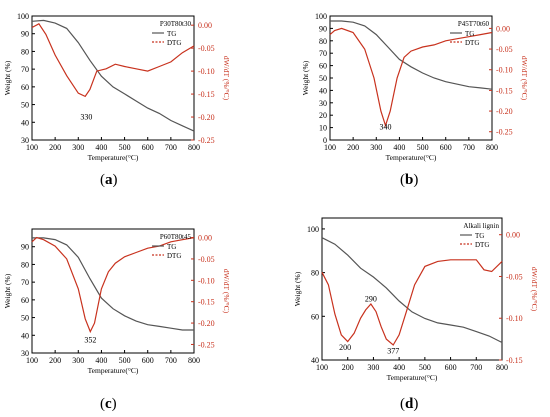 The width and height of the screenshot is (550, 417). Describe the element at coordinates (323, 115) in the screenshot. I see `y-tick-label: 20` at that location.